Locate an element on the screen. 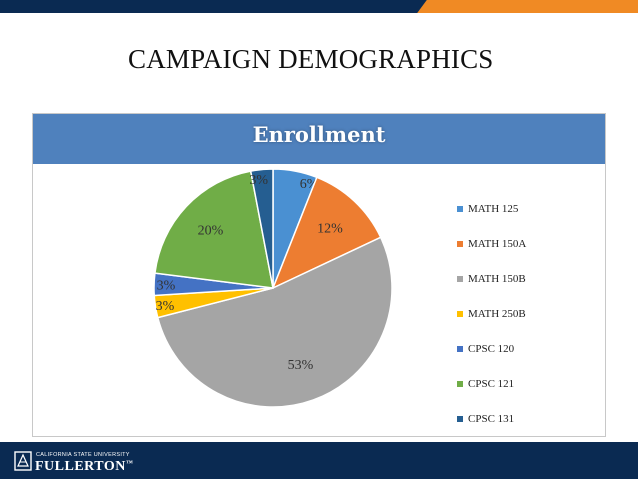  data-label-math-150b: 53% is located at coordinates (301, 365).